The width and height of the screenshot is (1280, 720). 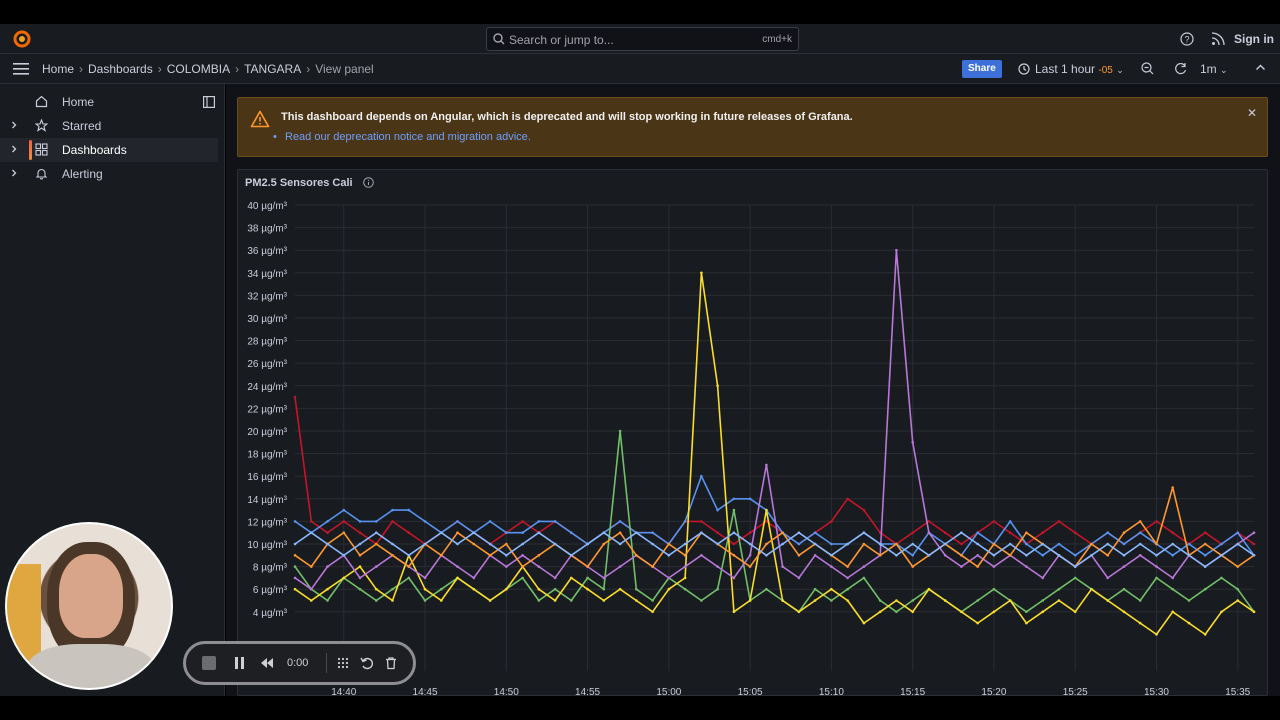 I want to click on pause-icon, so click(x=240, y=663).